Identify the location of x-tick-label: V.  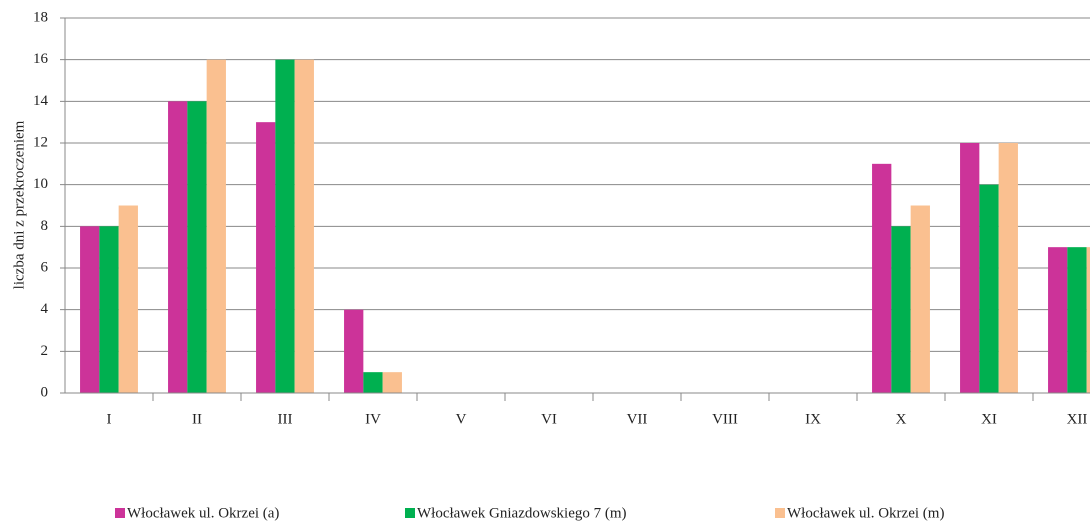
(461, 419).